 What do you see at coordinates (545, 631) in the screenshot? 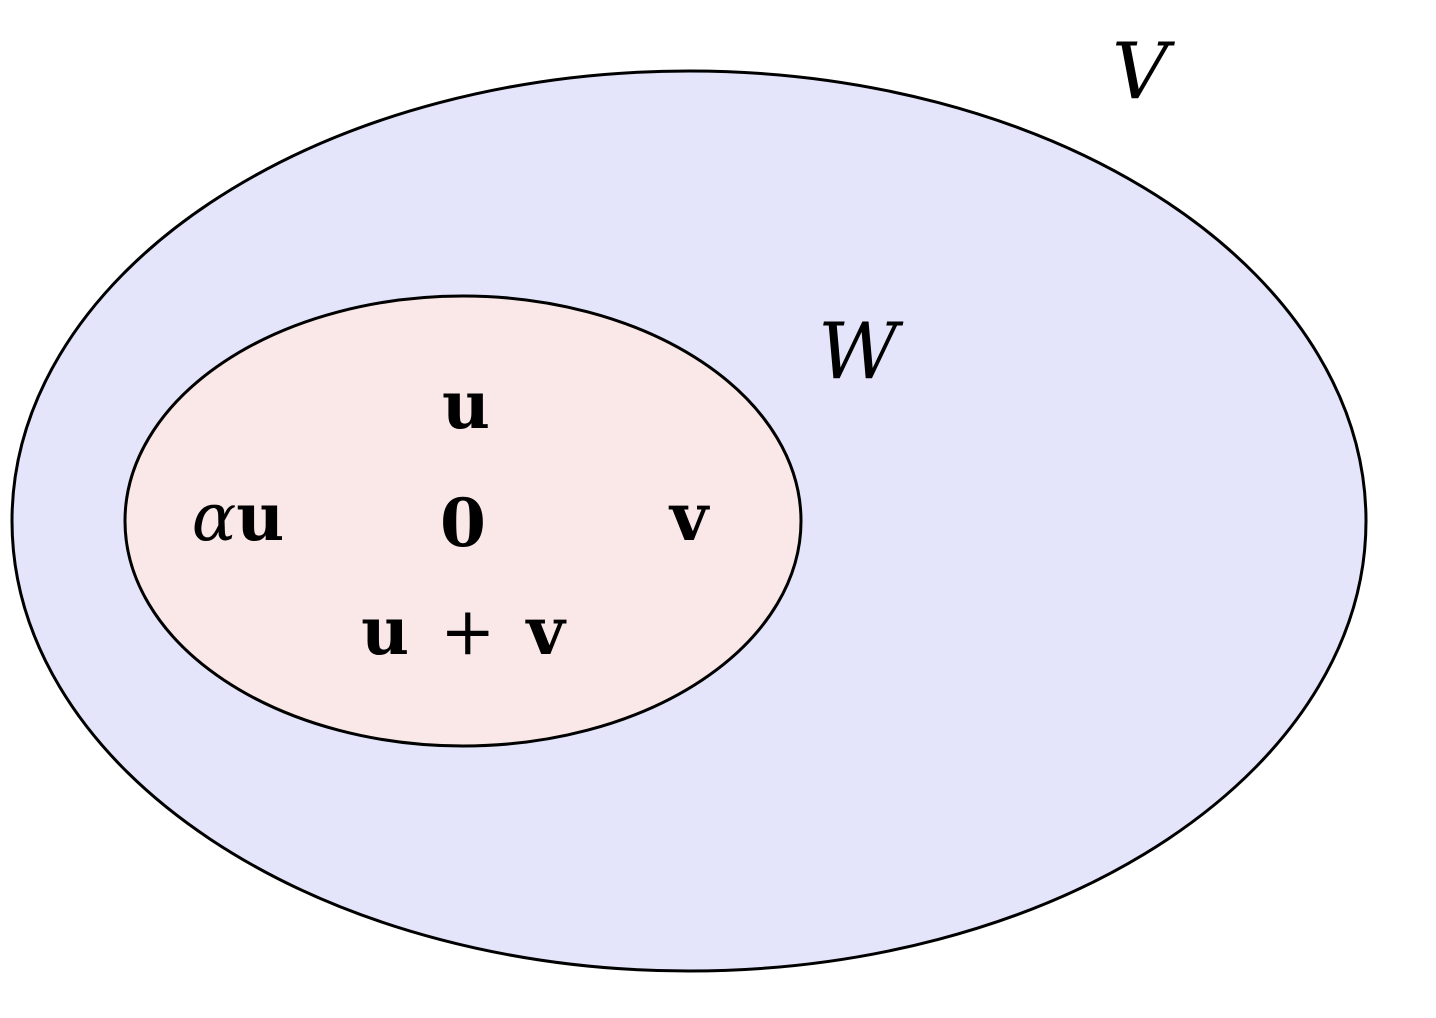
I see `sum-right-vector: v` at bounding box center [545, 631].